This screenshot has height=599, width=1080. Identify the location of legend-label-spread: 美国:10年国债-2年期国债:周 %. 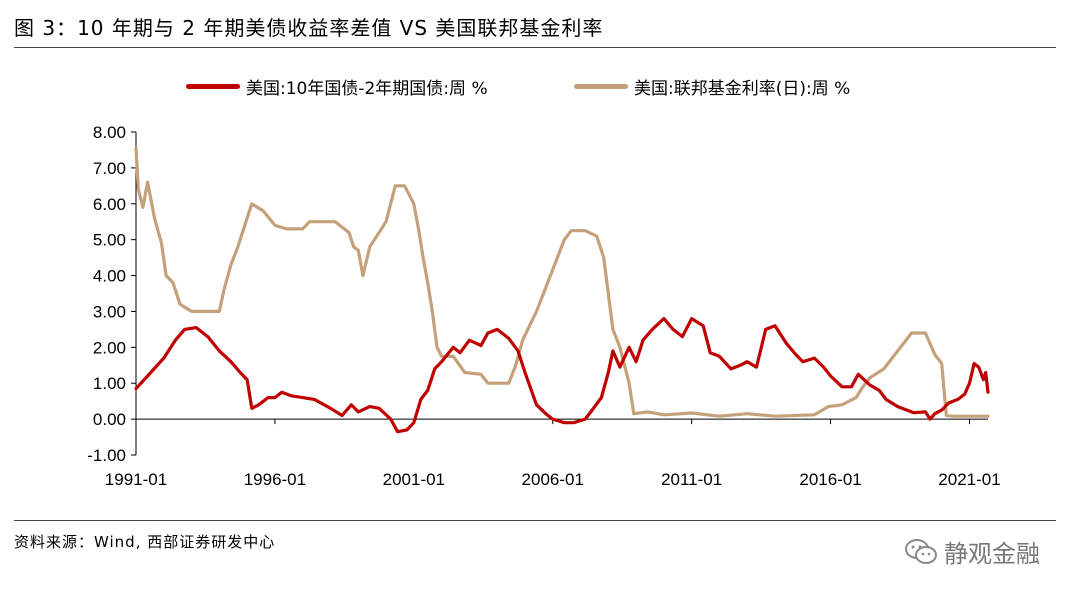
(367, 89).